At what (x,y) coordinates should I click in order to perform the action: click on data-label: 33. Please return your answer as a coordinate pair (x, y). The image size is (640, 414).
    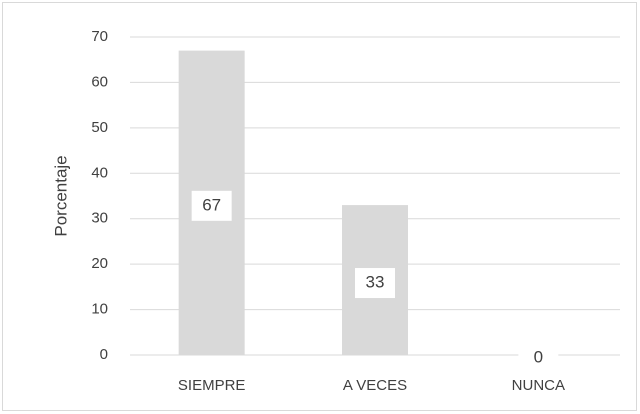
    Looking at the image, I should click on (375, 282).